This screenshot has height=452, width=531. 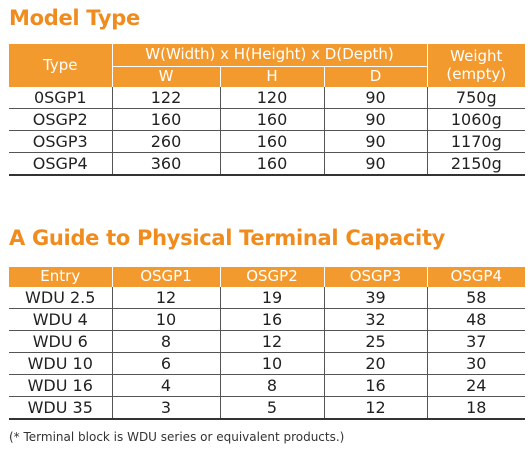 What do you see at coordinates (61, 277) in the screenshot?
I see `entry-header: Entry` at bounding box center [61, 277].